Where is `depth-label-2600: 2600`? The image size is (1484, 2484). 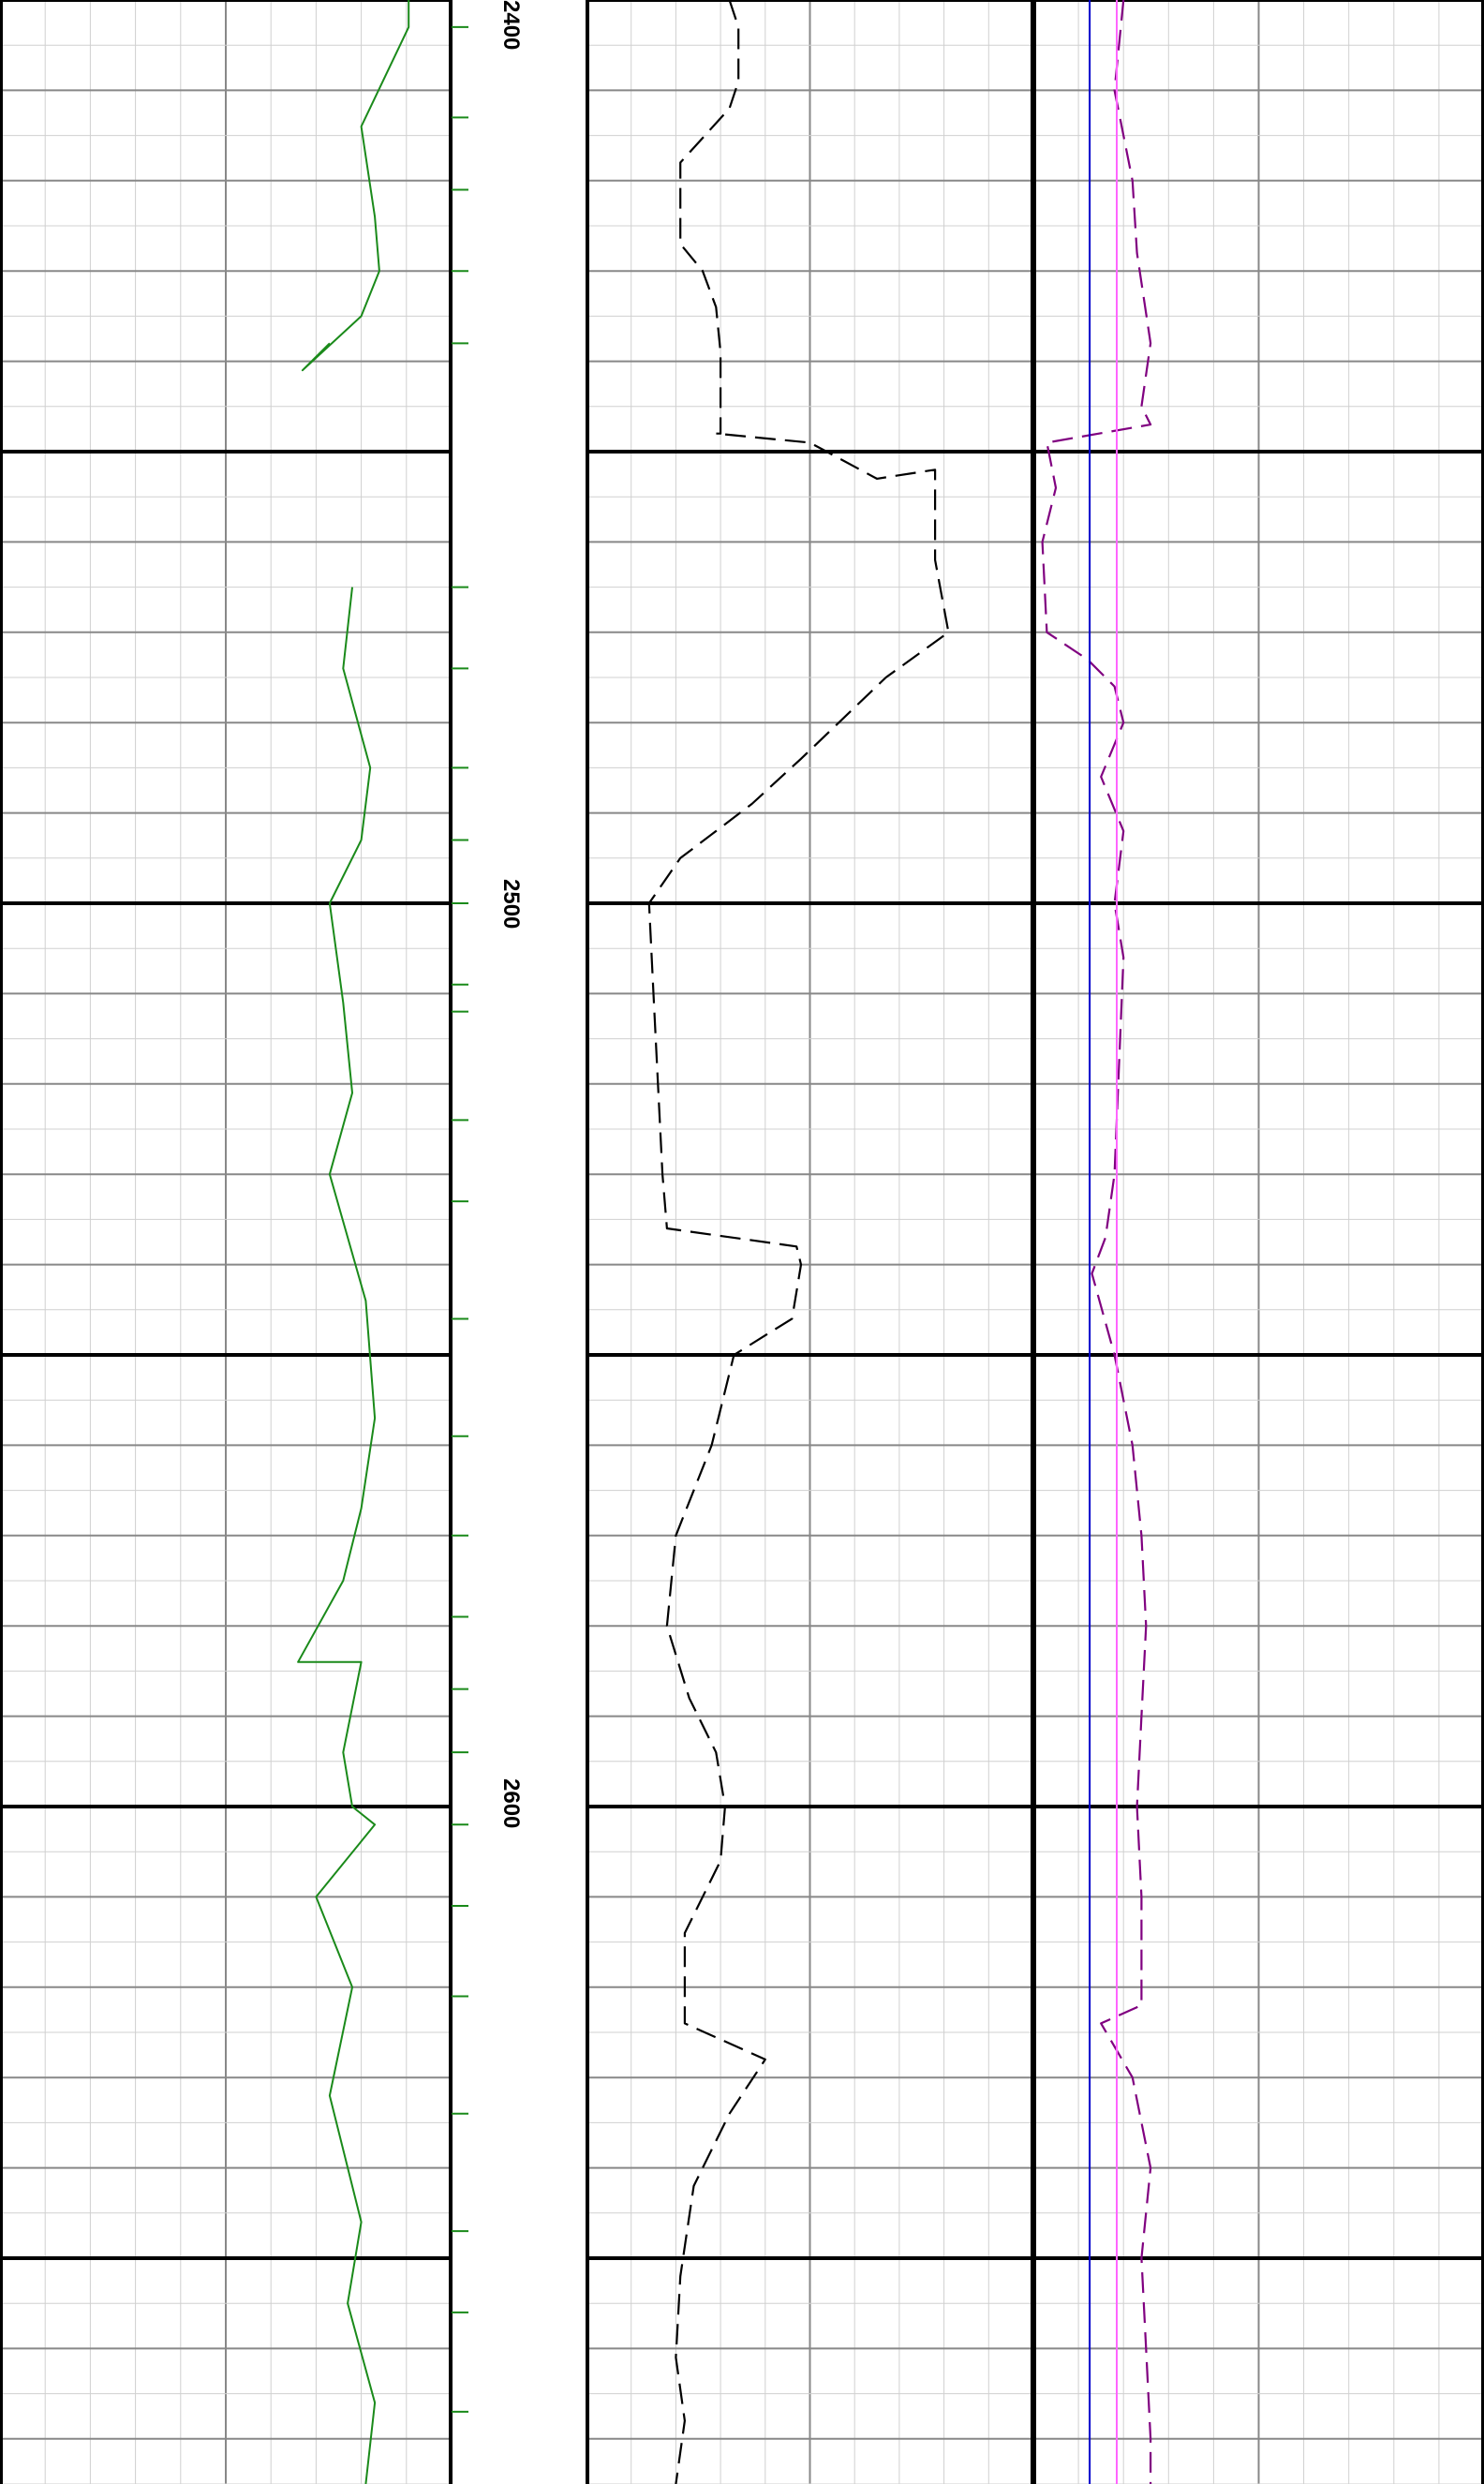
depth-label-2600: 2600 is located at coordinates (511, 1803).